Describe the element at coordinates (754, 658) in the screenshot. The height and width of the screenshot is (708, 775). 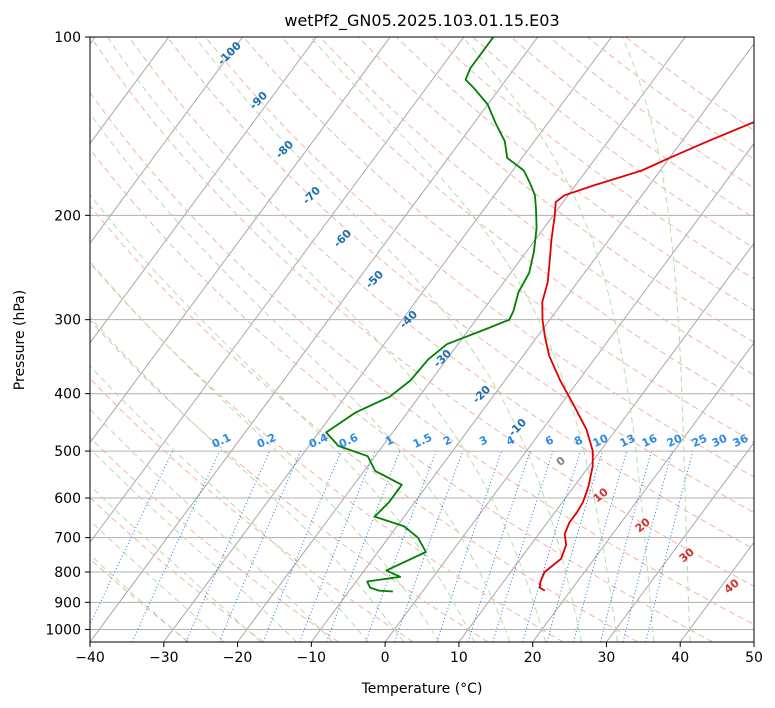
I see `x-tick-label: 50` at that location.